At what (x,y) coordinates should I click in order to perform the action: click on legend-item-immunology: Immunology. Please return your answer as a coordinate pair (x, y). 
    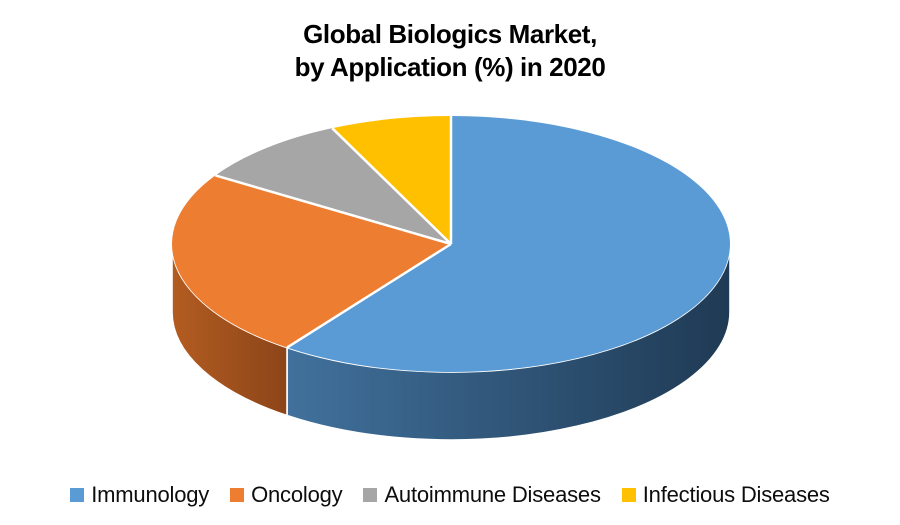
    Looking at the image, I should click on (139, 495).